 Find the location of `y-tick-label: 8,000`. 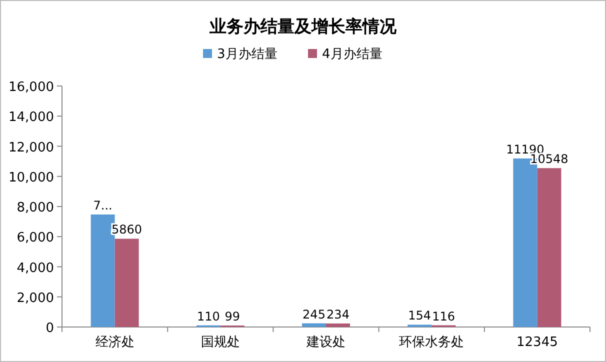

y-tick-label: 8,000 is located at coordinates (35, 208).